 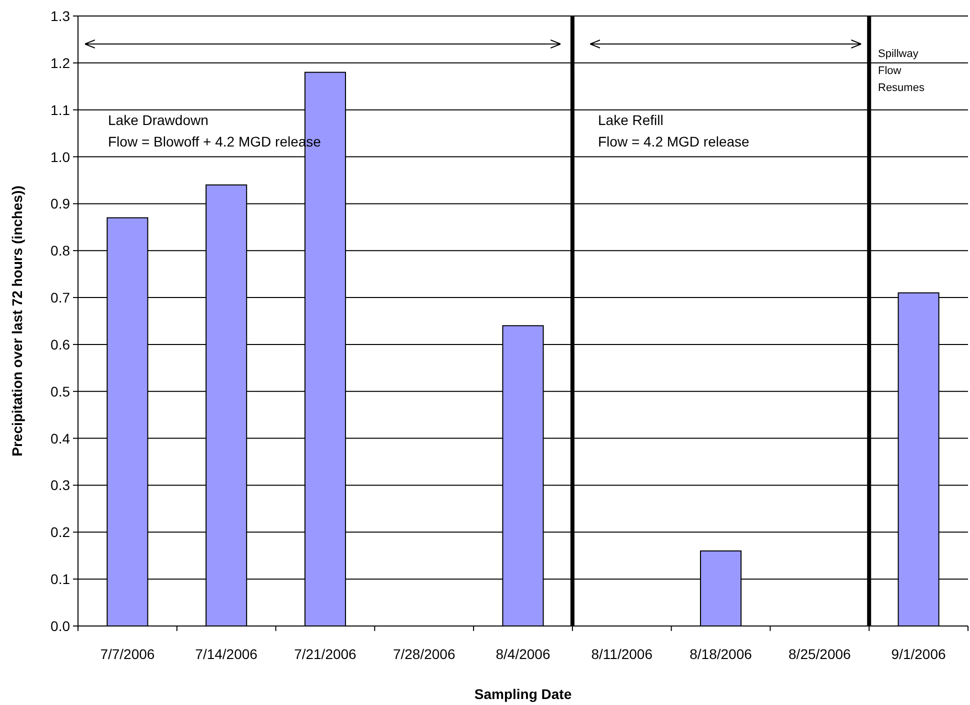 I want to click on y-tick-label: 0.9, so click(x=60, y=204).